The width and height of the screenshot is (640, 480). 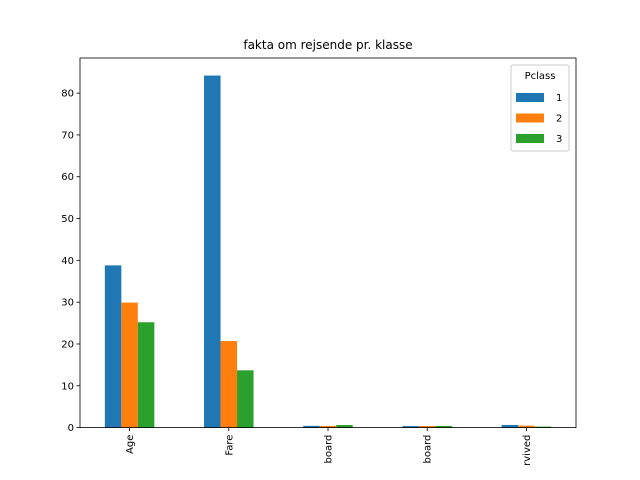 What do you see at coordinates (540, 76) in the screenshot?
I see `legend-title: Pclass` at bounding box center [540, 76].